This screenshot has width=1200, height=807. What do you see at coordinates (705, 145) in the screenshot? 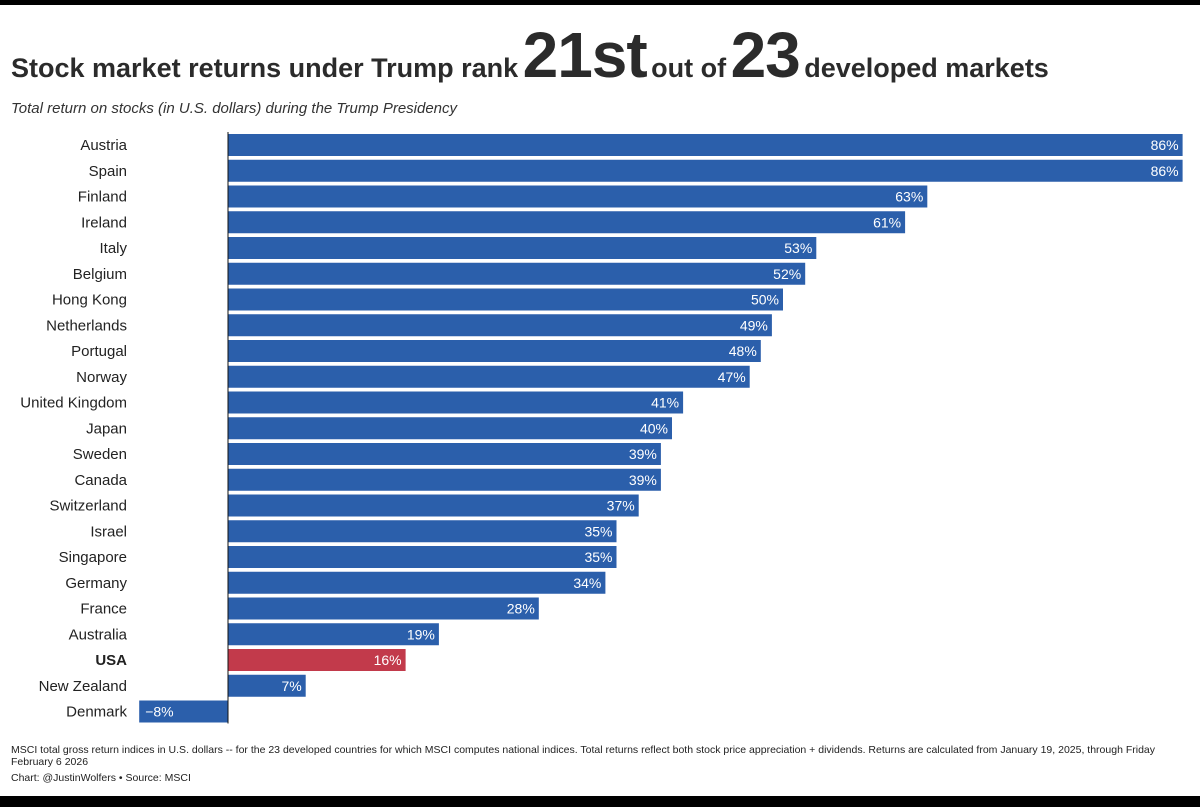
I see `bar-austria` at bounding box center [705, 145].